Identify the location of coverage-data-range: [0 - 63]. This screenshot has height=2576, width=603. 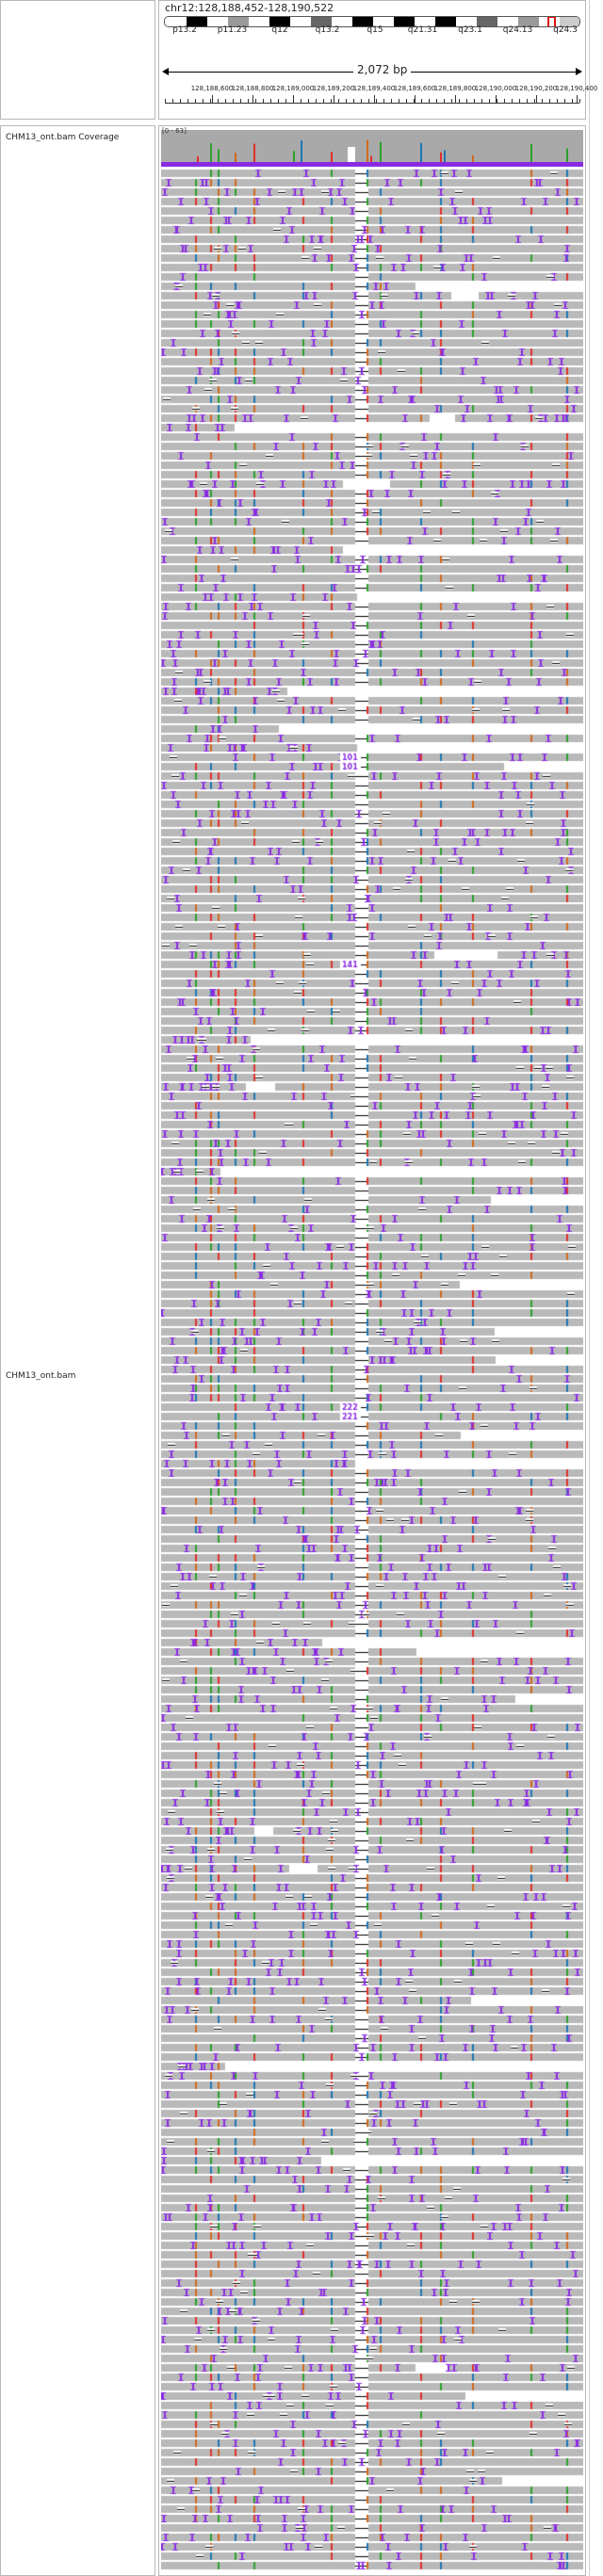
(174, 131).